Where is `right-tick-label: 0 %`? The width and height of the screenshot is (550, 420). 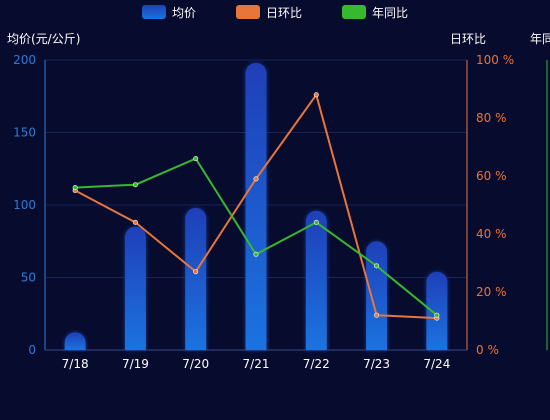 right-tick-label: 0 % is located at coordinates (487, 350).